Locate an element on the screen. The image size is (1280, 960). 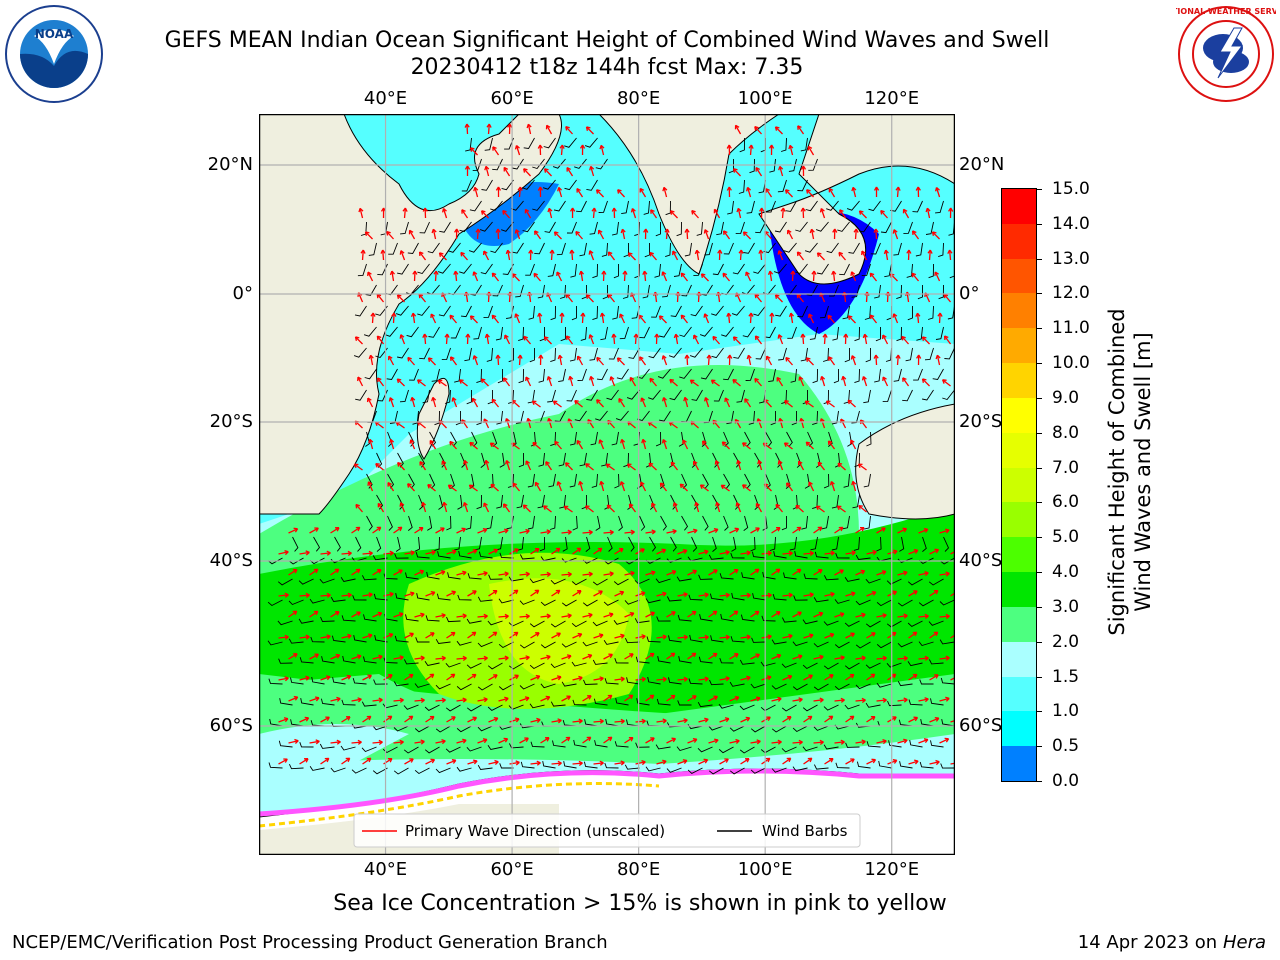
colorbar is located at coordinates (1019, 485).